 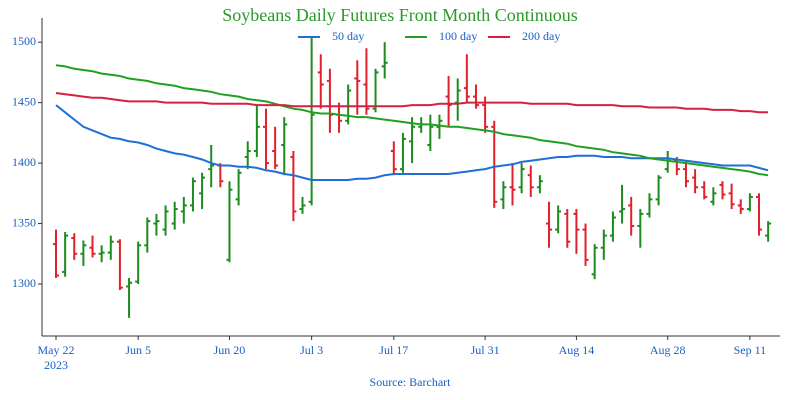 I want to click on source: Source: Barchart, so click(x=411, y=382).